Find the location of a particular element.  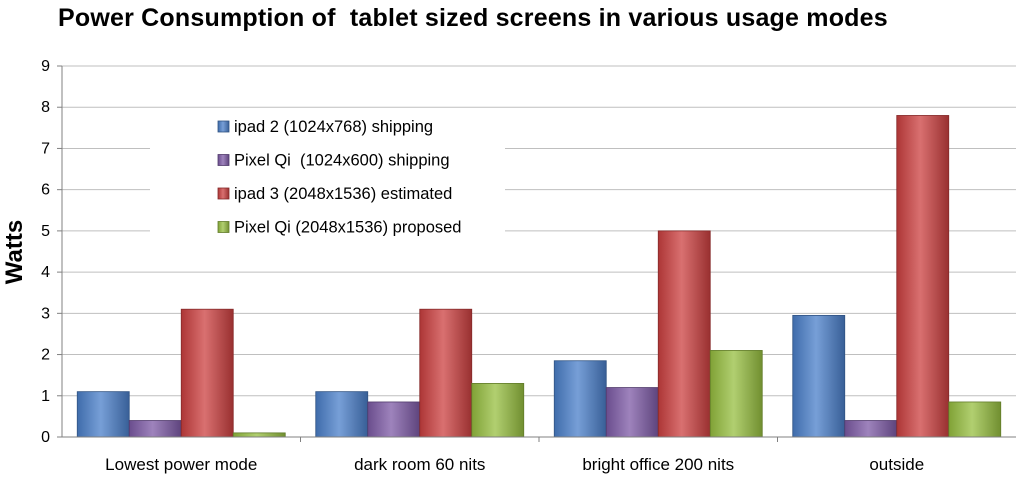

y-tick-label: 8 is located at coordinates (45, 107).